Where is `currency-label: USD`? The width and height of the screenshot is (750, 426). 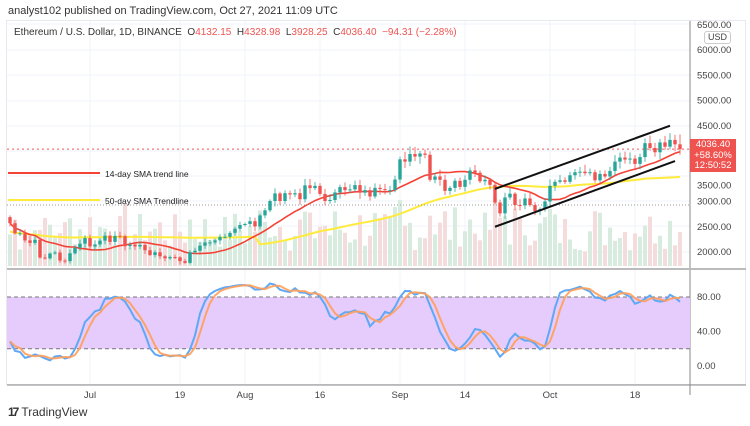
currency-label: USD is located at coordinates (718, 37).